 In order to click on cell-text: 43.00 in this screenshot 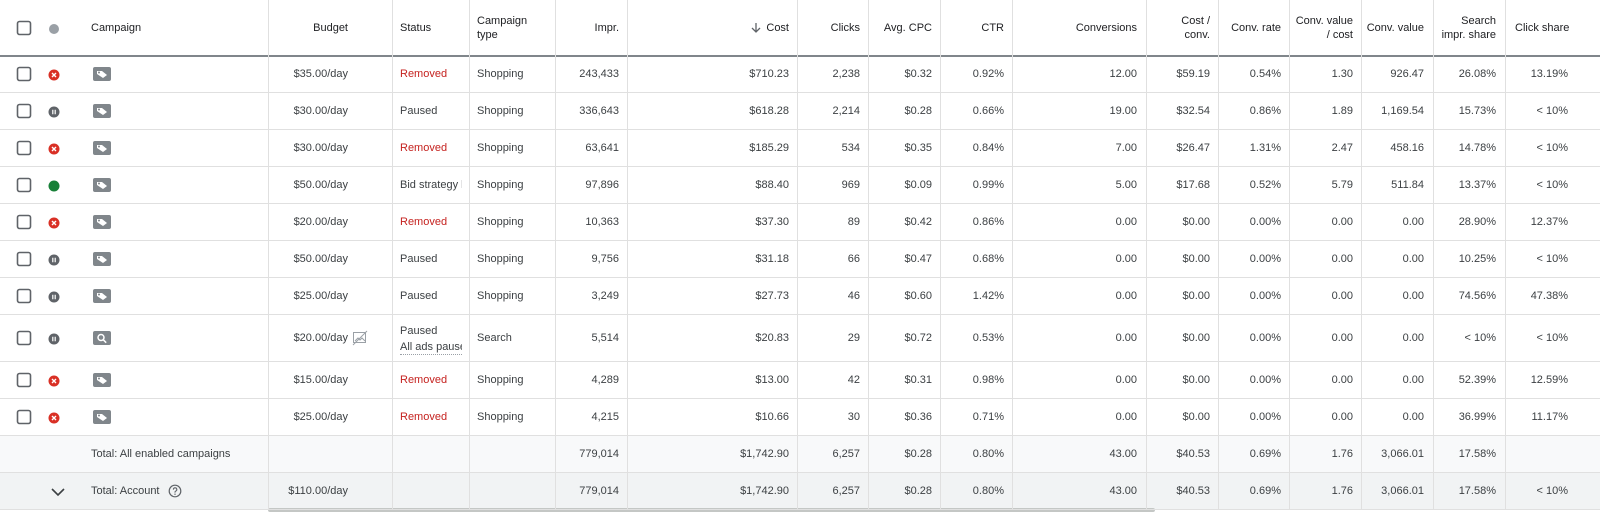, I will do `click(1123, 453)`.